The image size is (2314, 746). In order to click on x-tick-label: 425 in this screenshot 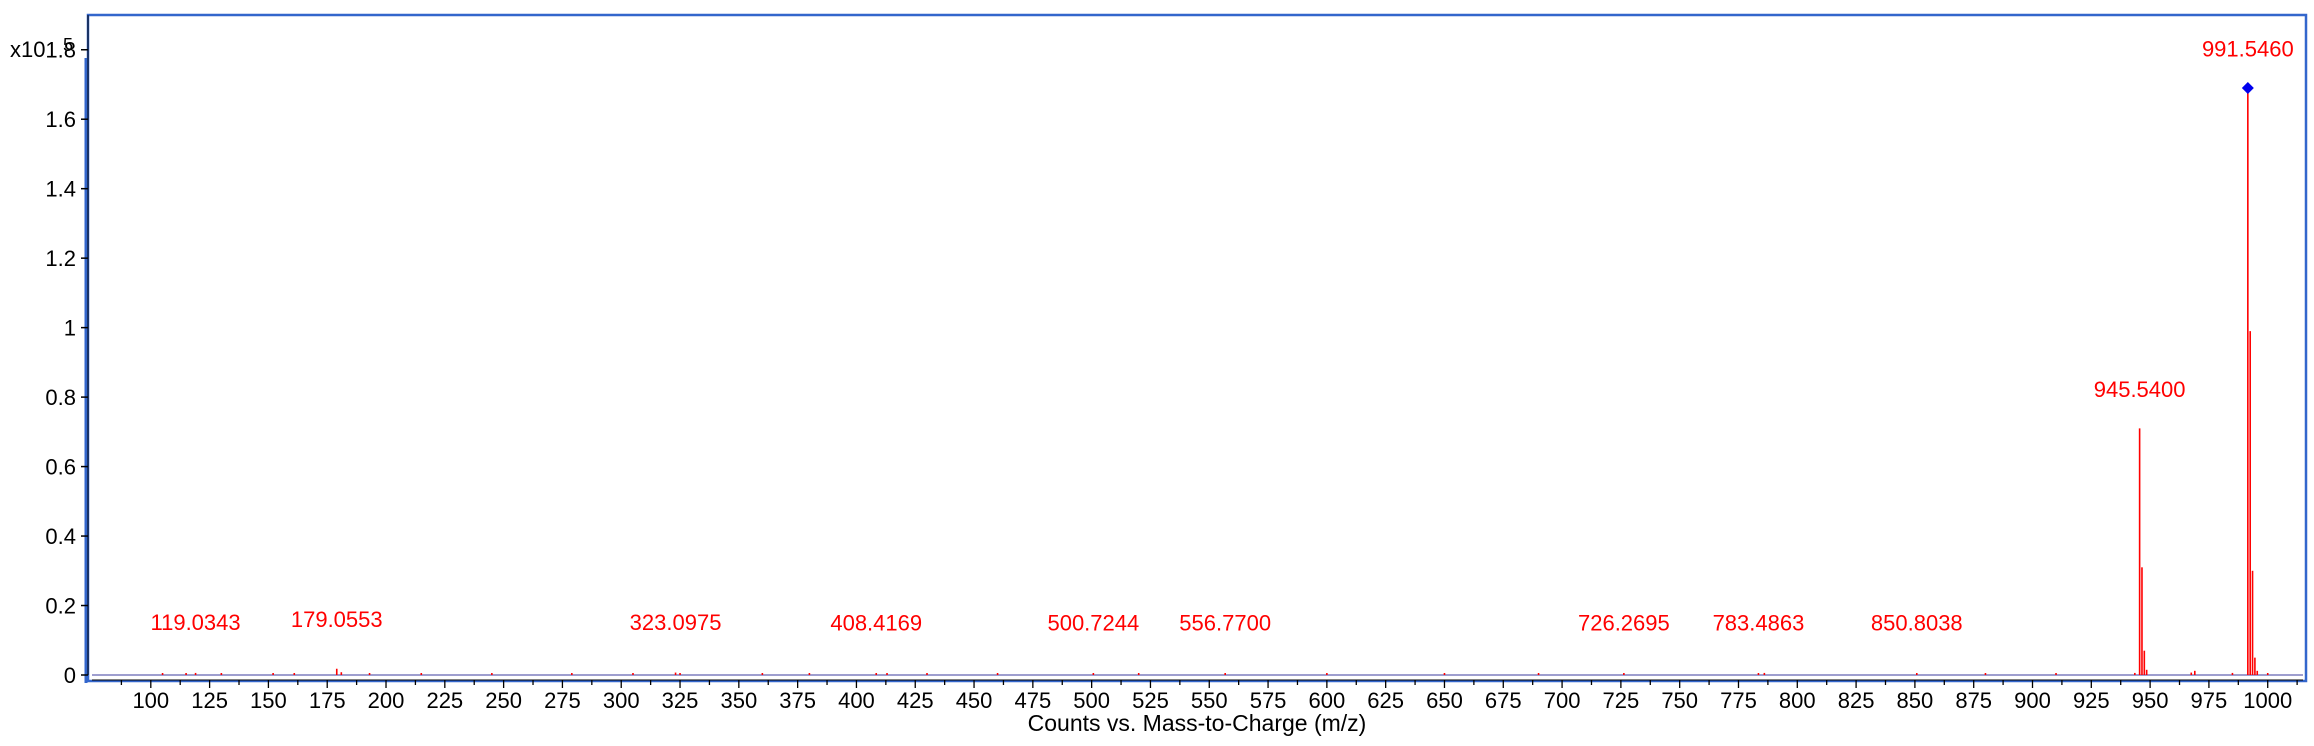, I will do `click(915, 700)`.